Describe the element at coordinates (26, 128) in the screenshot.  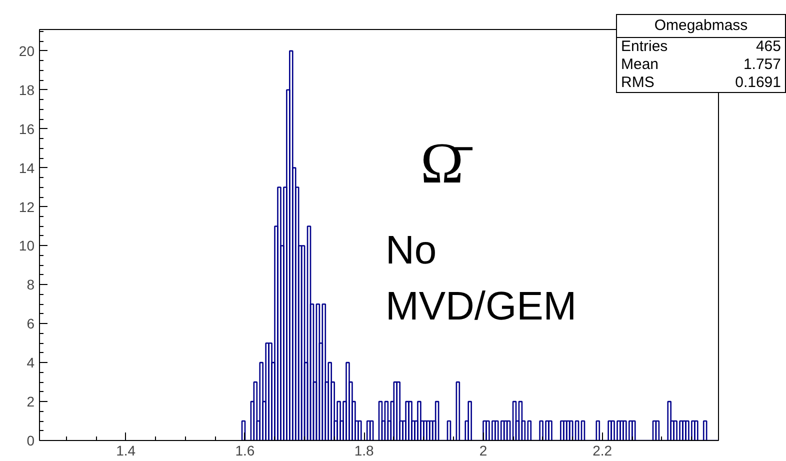
I see `y-tick-label: 16` at that location.